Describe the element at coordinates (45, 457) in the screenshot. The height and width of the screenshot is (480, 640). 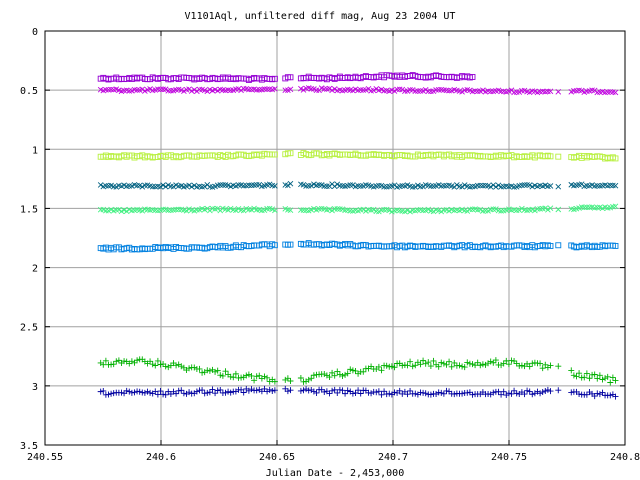
I see `x-tick-label: 240.55` at that location.